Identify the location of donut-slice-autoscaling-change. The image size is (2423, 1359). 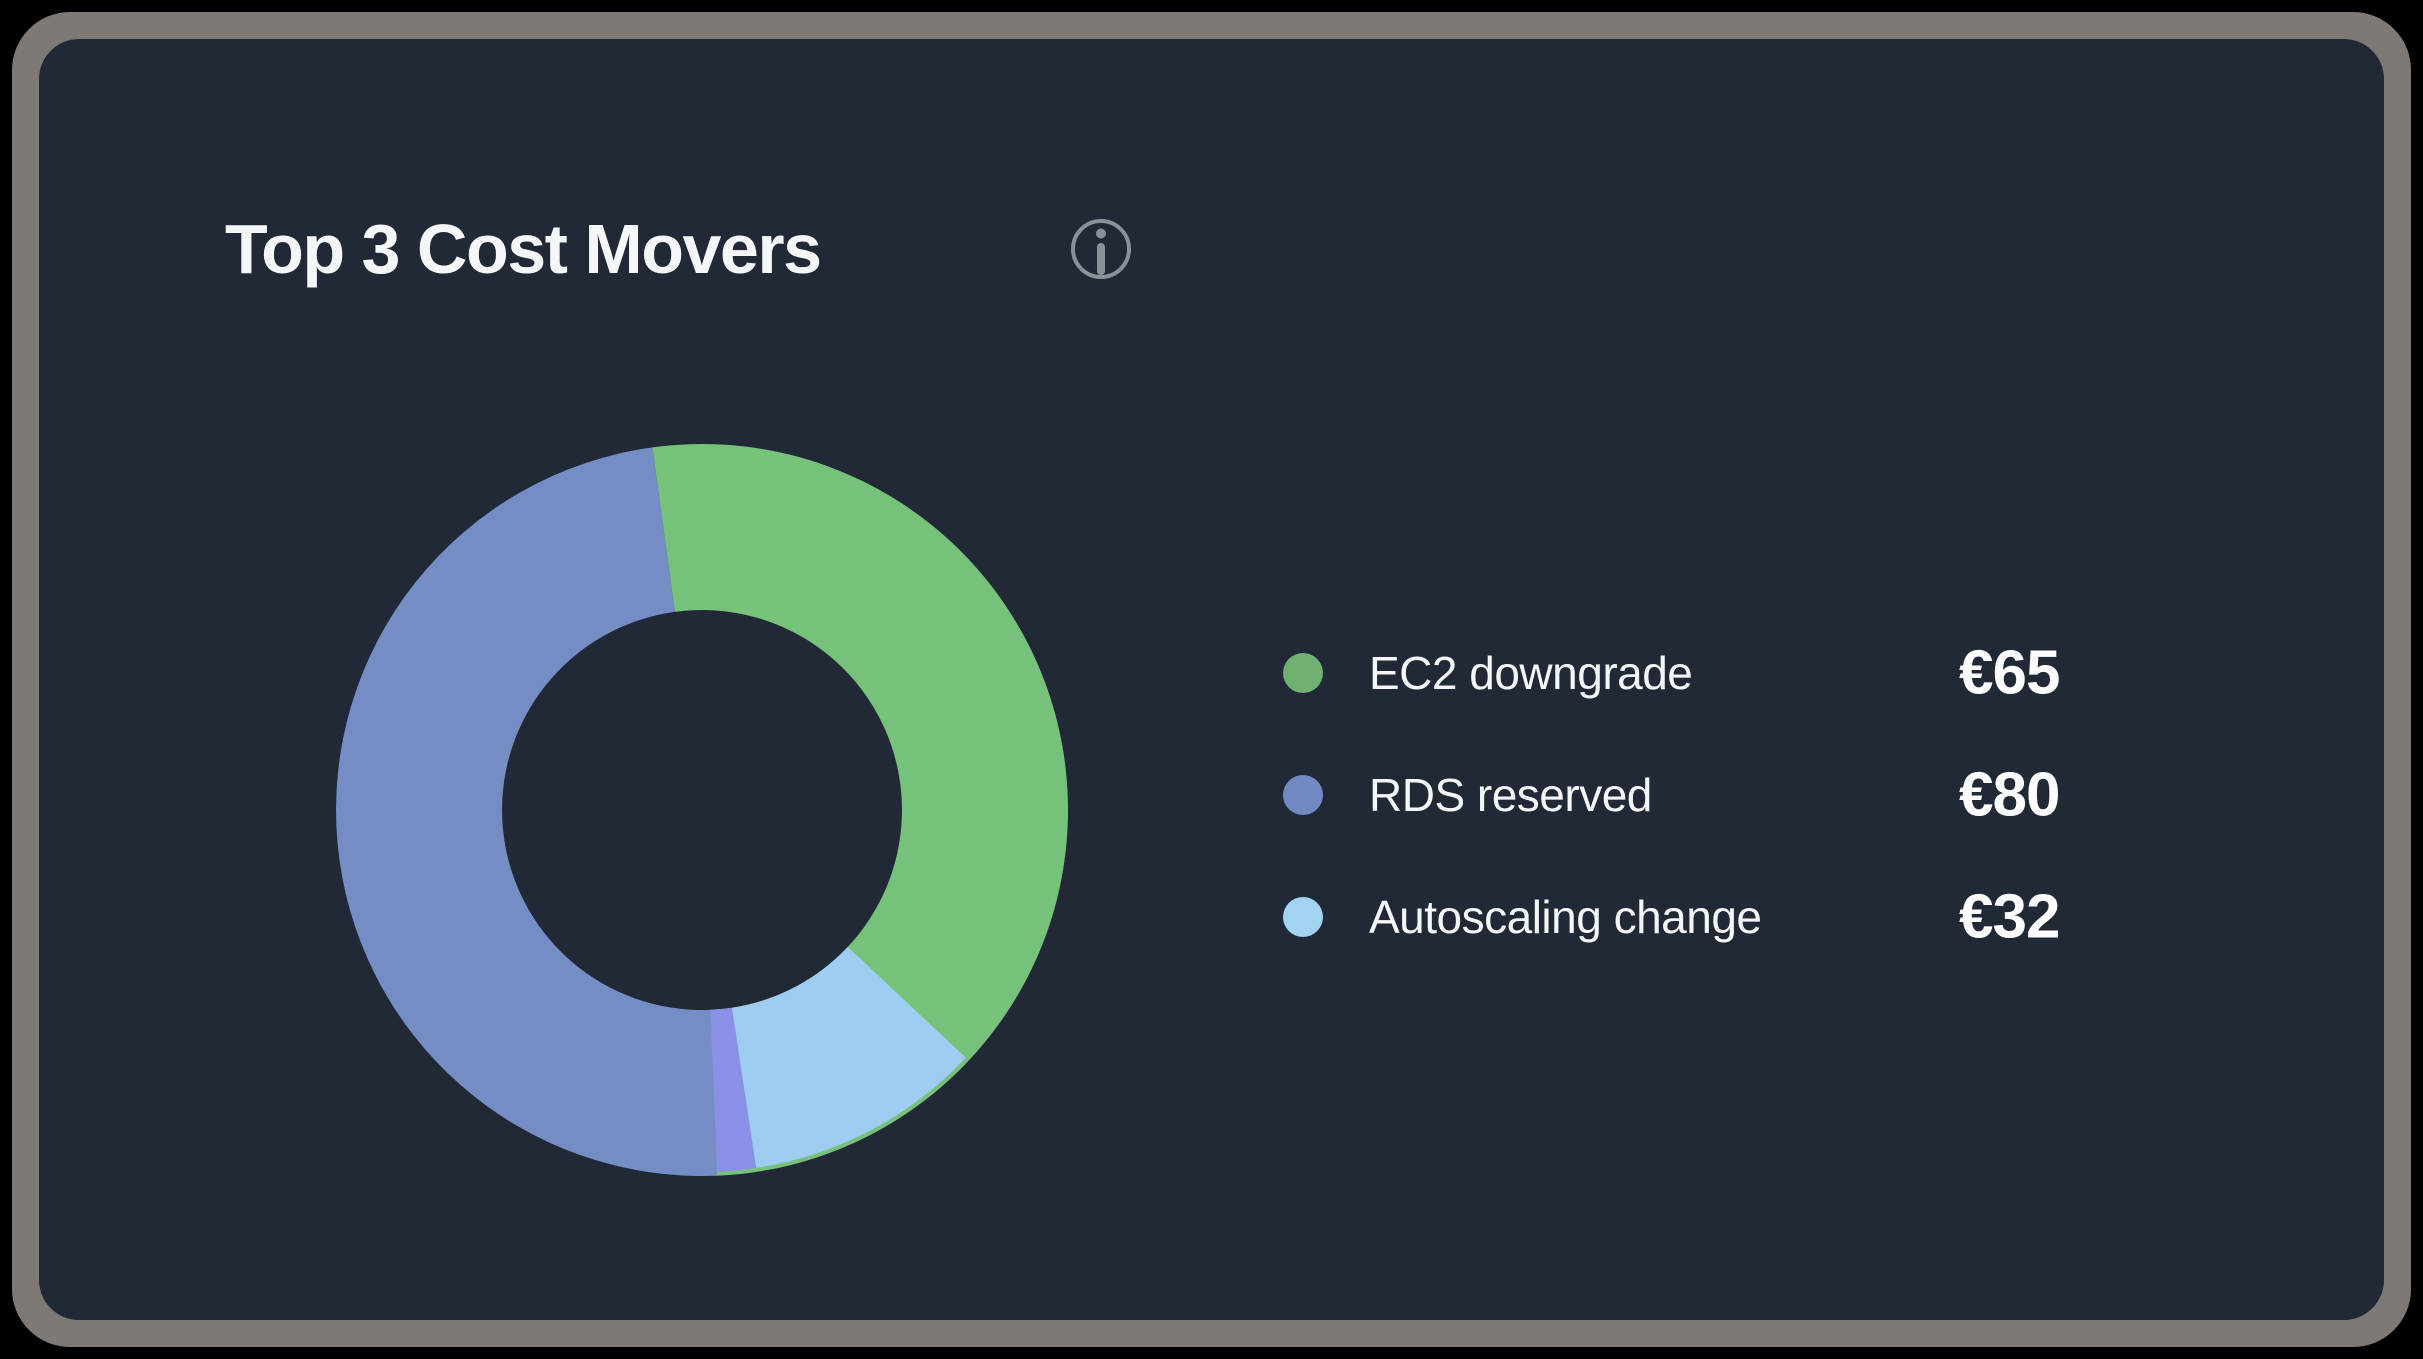
(848, 1057).